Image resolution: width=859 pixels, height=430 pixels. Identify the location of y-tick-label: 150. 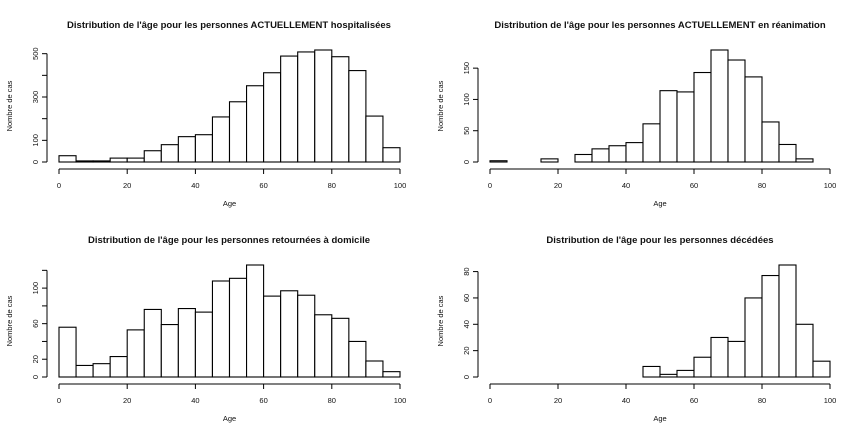
(466, 68).